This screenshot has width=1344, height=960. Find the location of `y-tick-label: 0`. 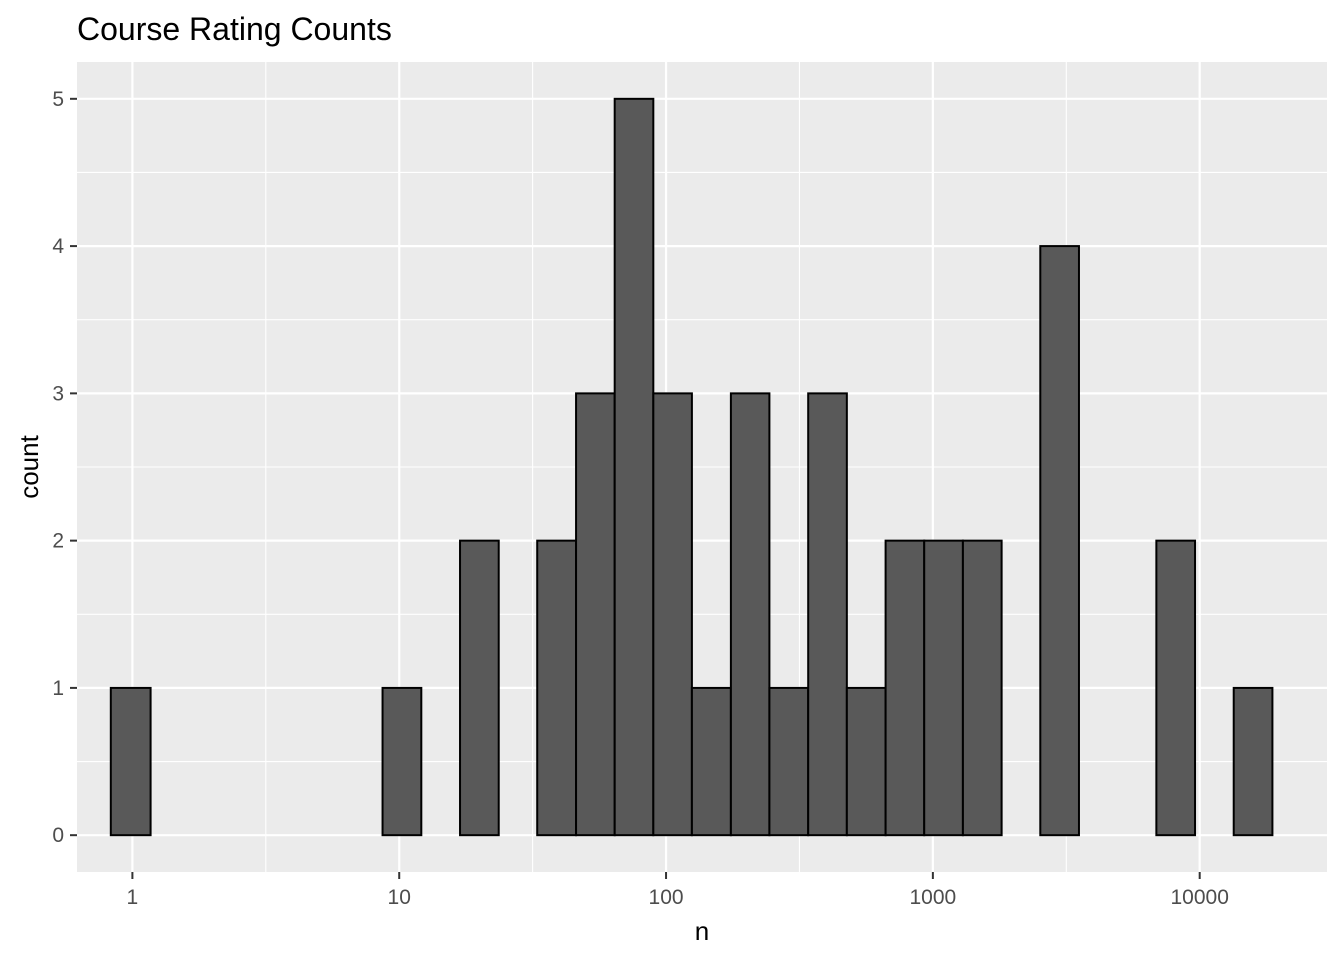

y-tick-label: 0 is located at coordinates (58, 835).